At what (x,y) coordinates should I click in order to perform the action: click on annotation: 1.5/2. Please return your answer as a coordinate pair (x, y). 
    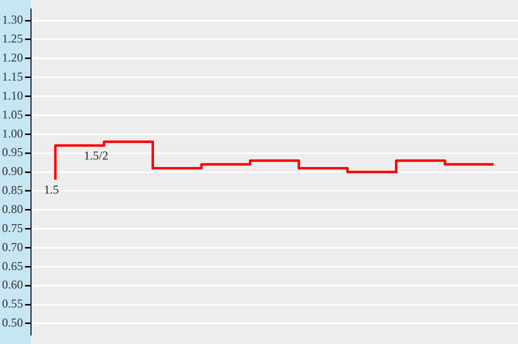
    Looking at the image, I should click on (96, 155).